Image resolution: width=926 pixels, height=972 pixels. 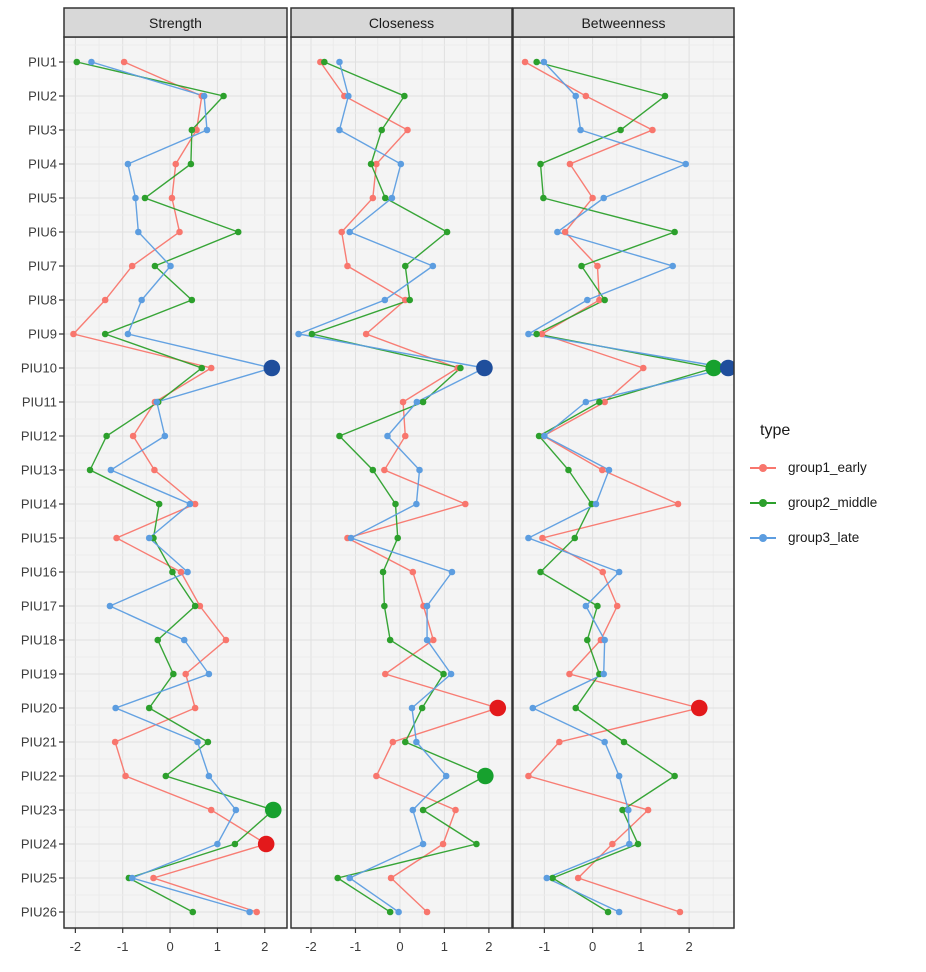 What do you see at coordinates (76, 946) in the screenshot?
I see `x-axis-label: -2` at bounding box center [76, 946].